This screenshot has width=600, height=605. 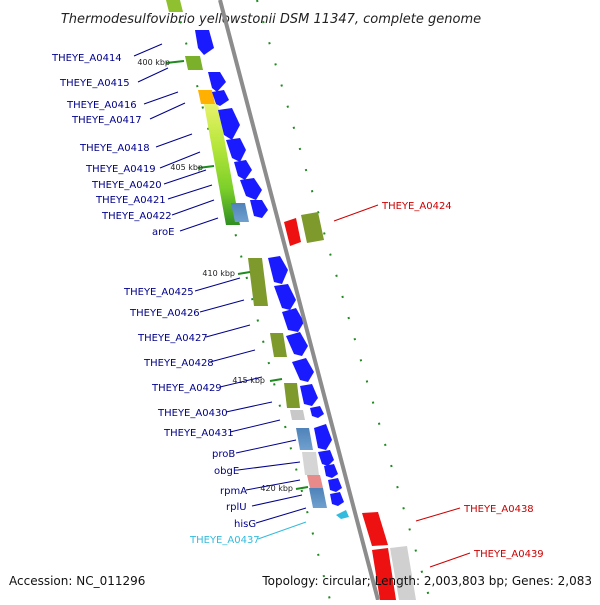 What do you see at coordinates (106, 120) in the screenshot?
I see `gene-label: THEYE_A0417` at bounding box center [106, 120].